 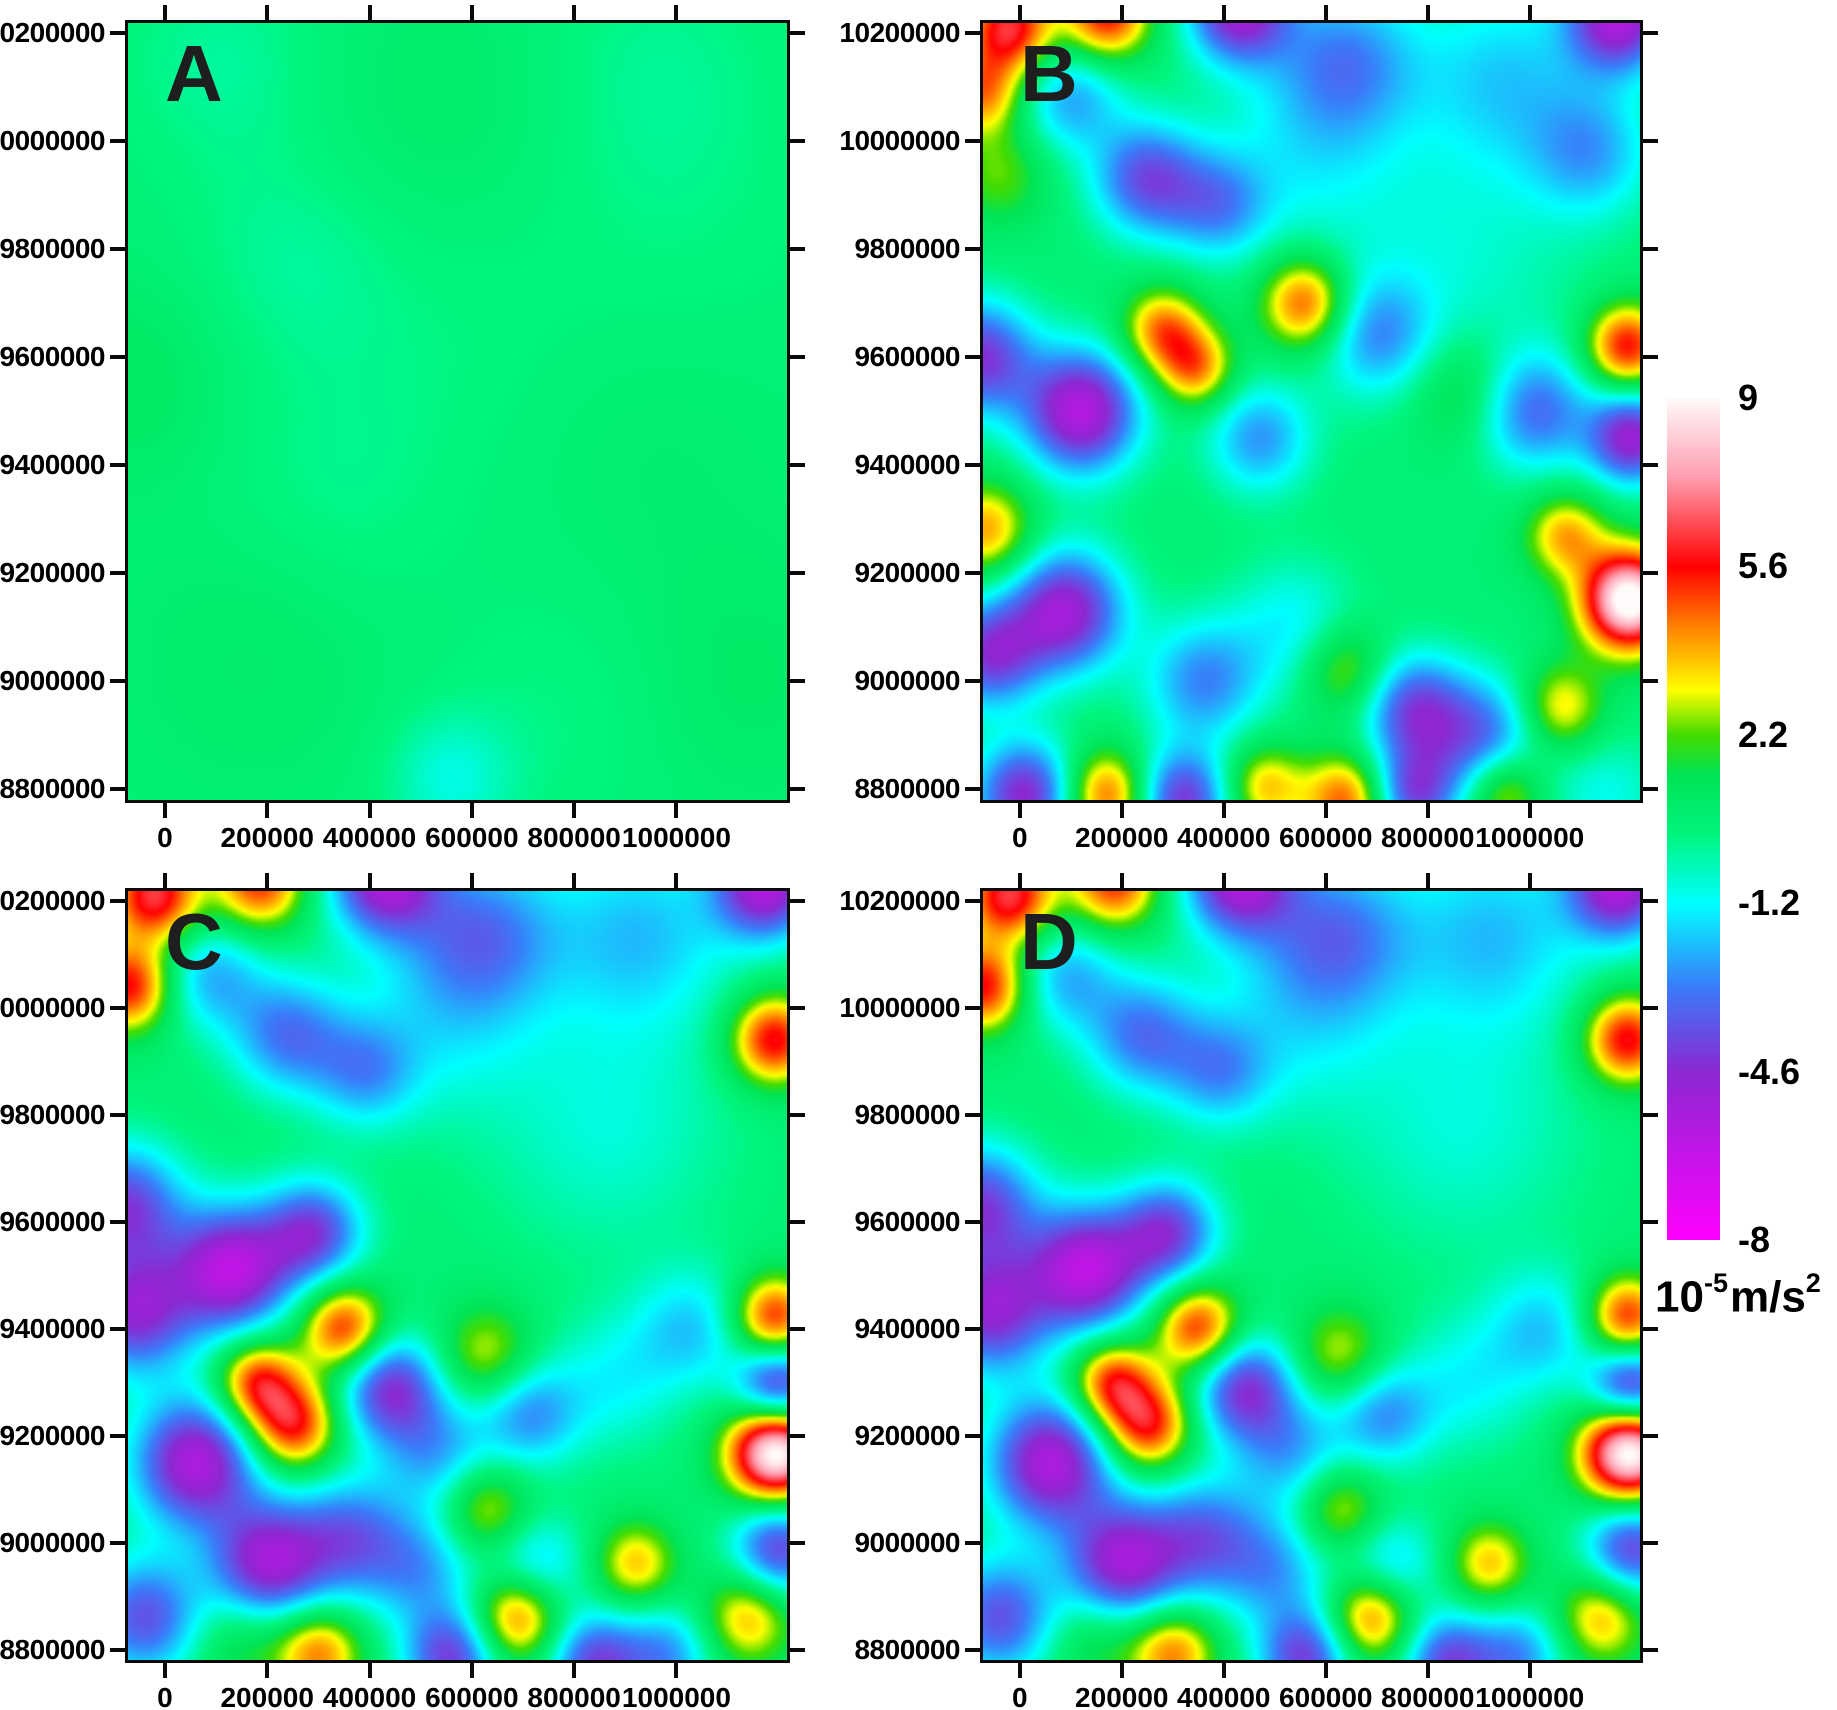 What do you see at coordinates (1754, 1239) in the screenshot?
I see `colorbar-tick-label: -8` at bounding box center [1754, 1239].